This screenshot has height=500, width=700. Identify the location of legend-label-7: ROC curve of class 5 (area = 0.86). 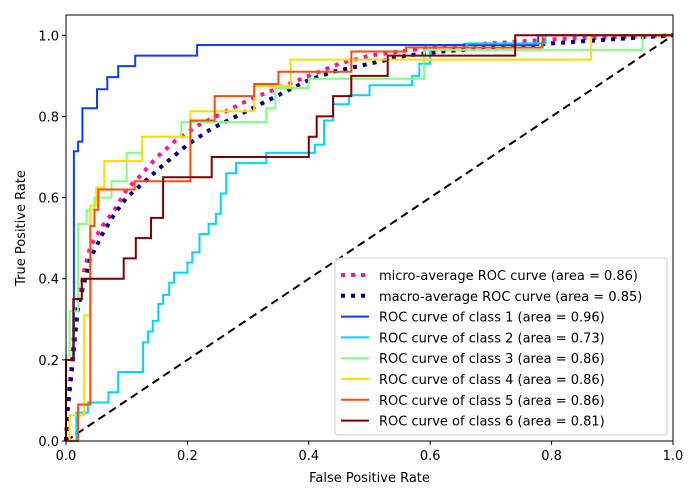
(492, 401).